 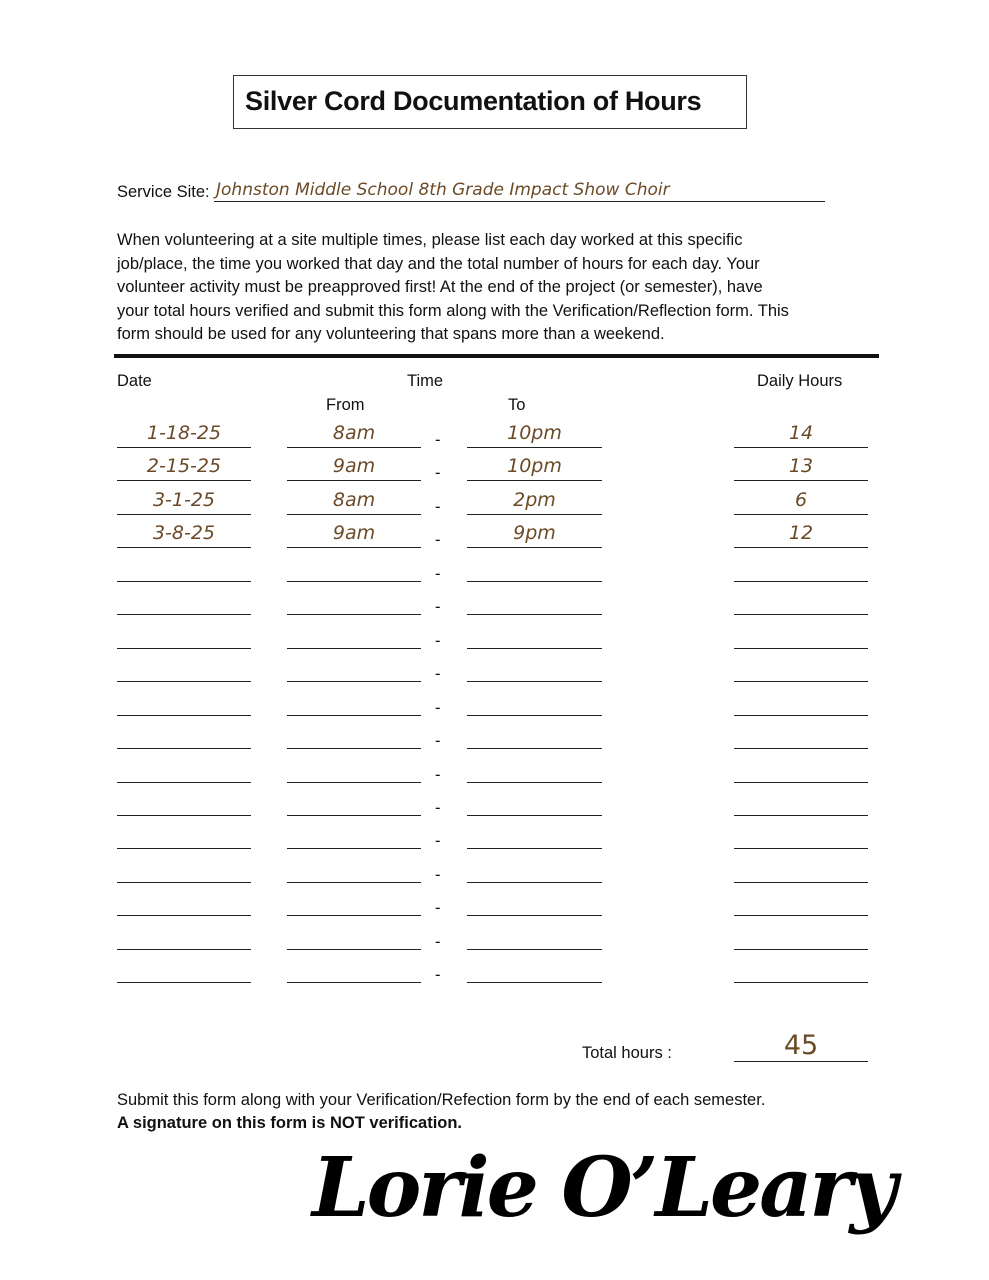 What do you see at coordinates (184, 466) in the screenshot?
I see `date-cell: 2-15-25` at bounding box center [184, 466].